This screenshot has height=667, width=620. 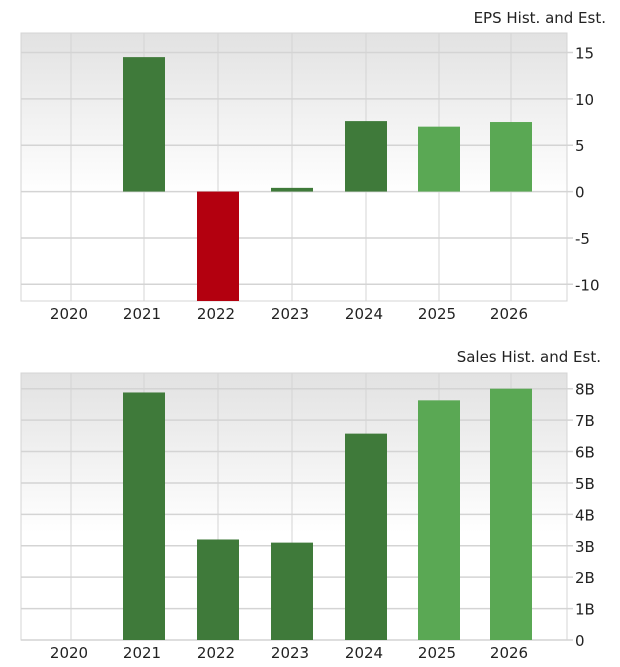 What do you see at coordinates (585, 484) in the screenshot?
I see `sales-ytick-label: 5B` at bounding box center [585, 484].